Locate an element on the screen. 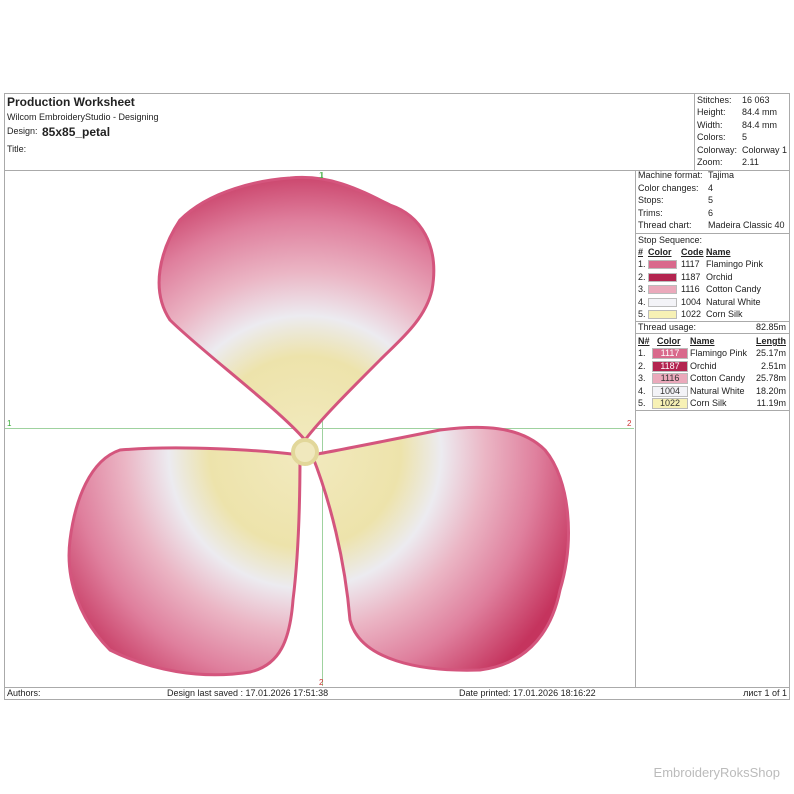  footer-saved: Design last saved : 17.01.2026 17:51:38 is located at coordinates (248, 693).